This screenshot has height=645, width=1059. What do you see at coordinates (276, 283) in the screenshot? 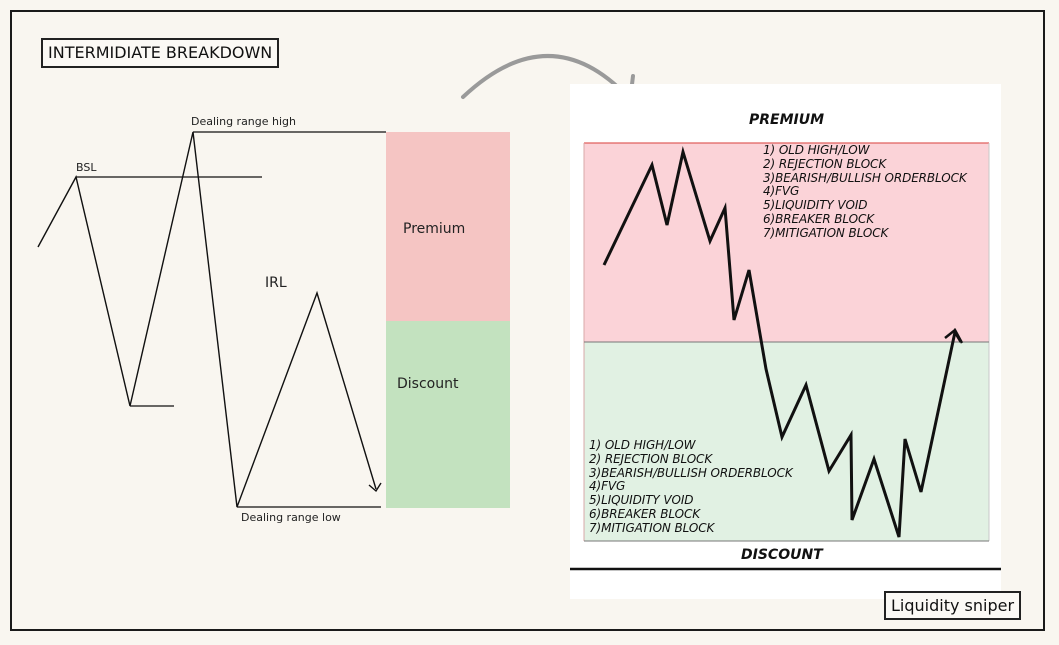
I see `irl-label: IRL` at bounding box center [276, 283].